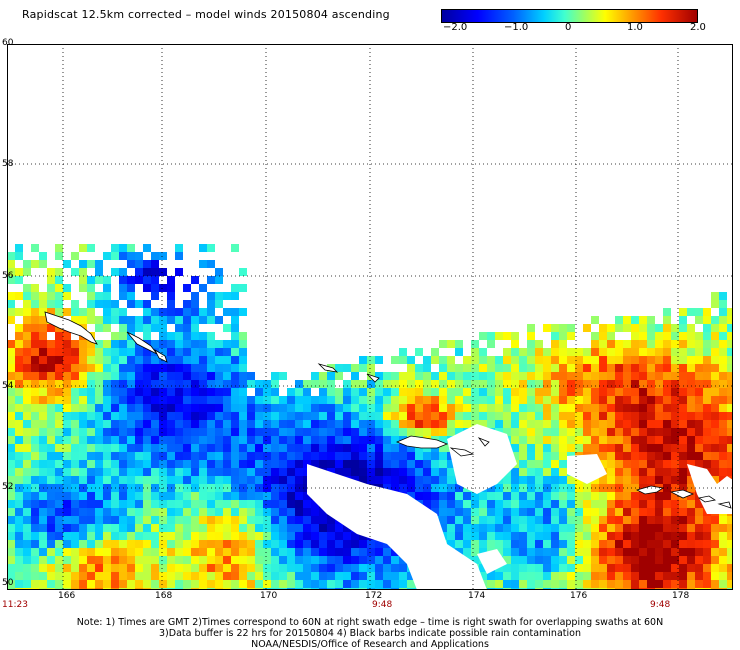 This screenshot has height=650, width=740. What do you see at coordinates (681, 596) in the screenshot?
I see `lon-label: 178` at bounding box center [681, 596].